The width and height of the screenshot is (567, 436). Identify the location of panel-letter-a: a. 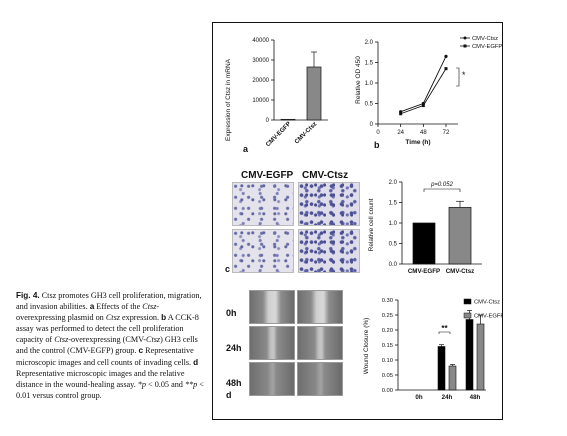
(246, 149).